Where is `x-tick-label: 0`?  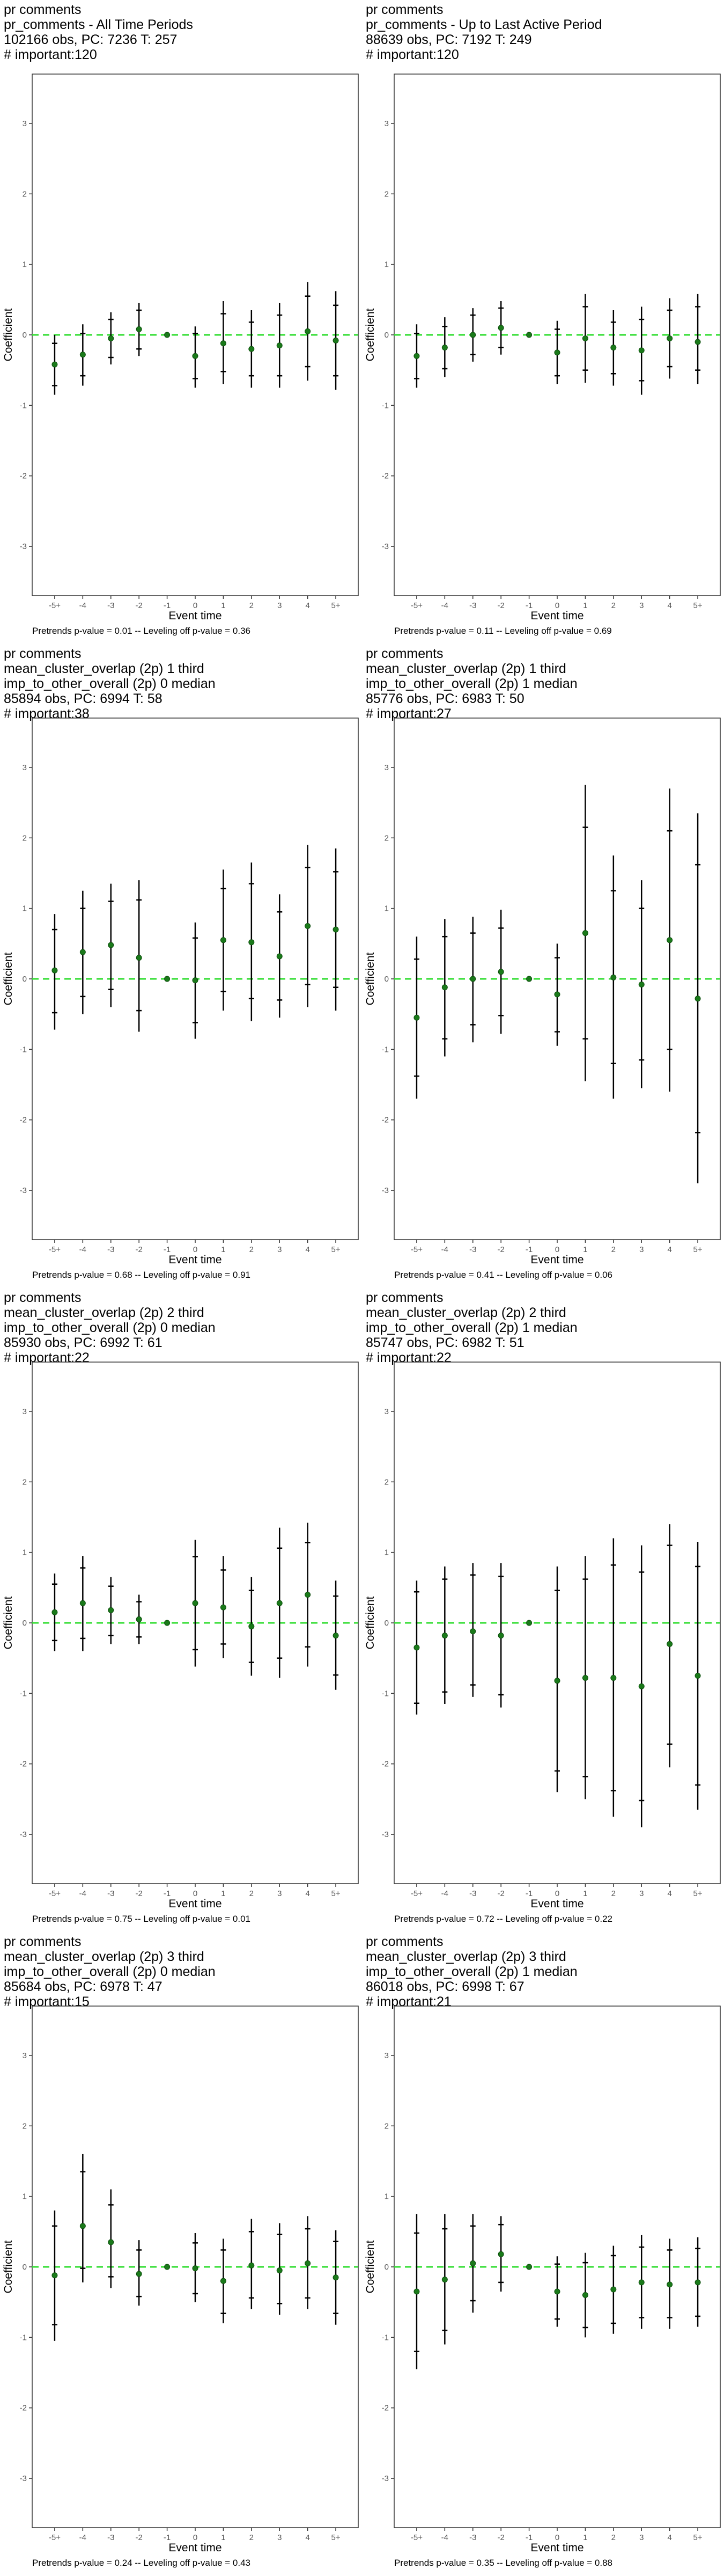 x-tick-label: 0 is located at coordinates (195, 1893).